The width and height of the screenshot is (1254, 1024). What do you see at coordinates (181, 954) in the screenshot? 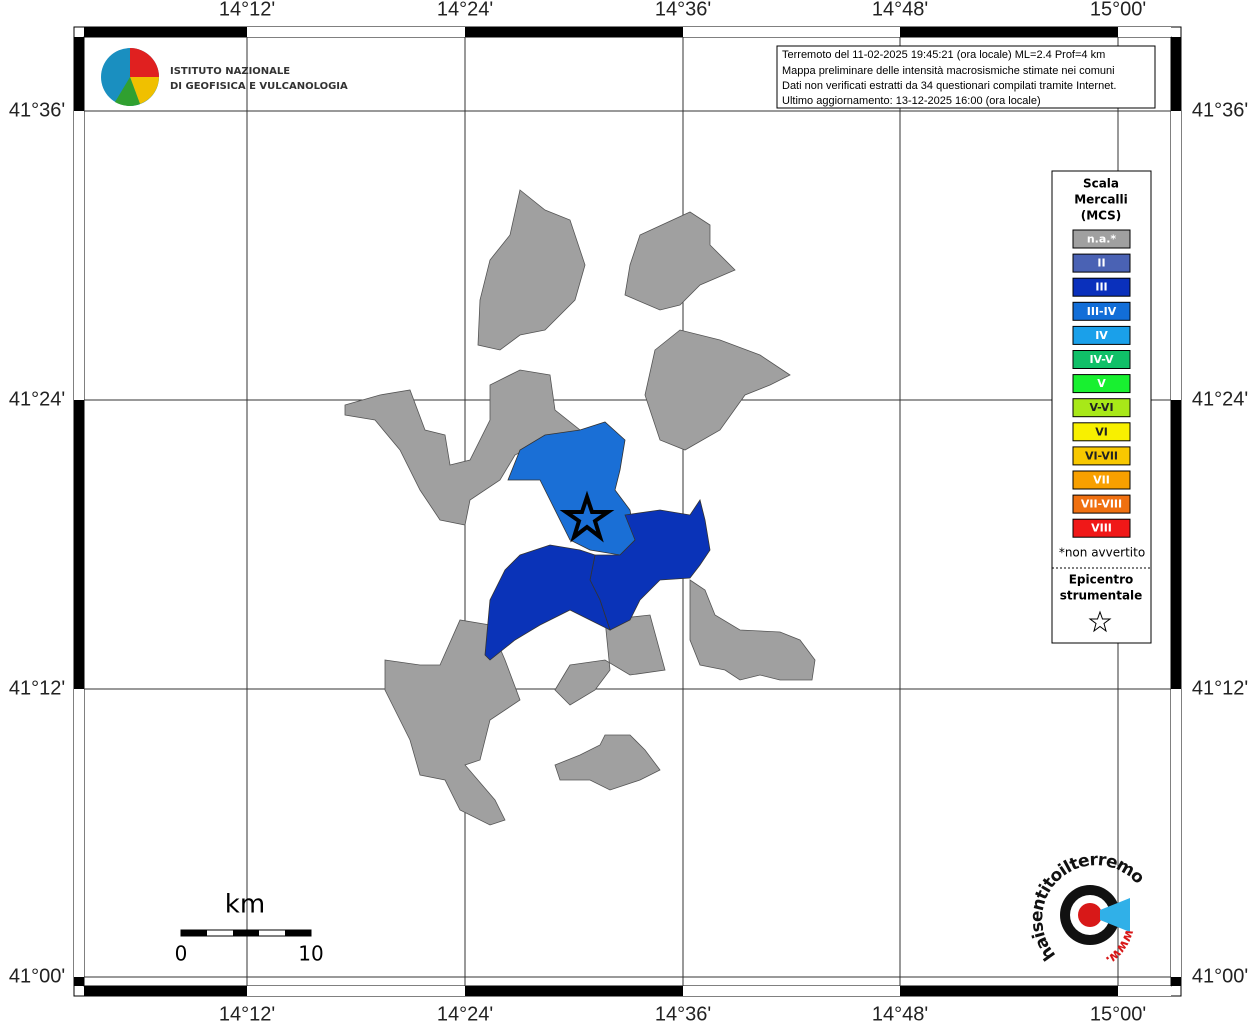
I see `scale-label: 0` at bounding box center [181, 954].